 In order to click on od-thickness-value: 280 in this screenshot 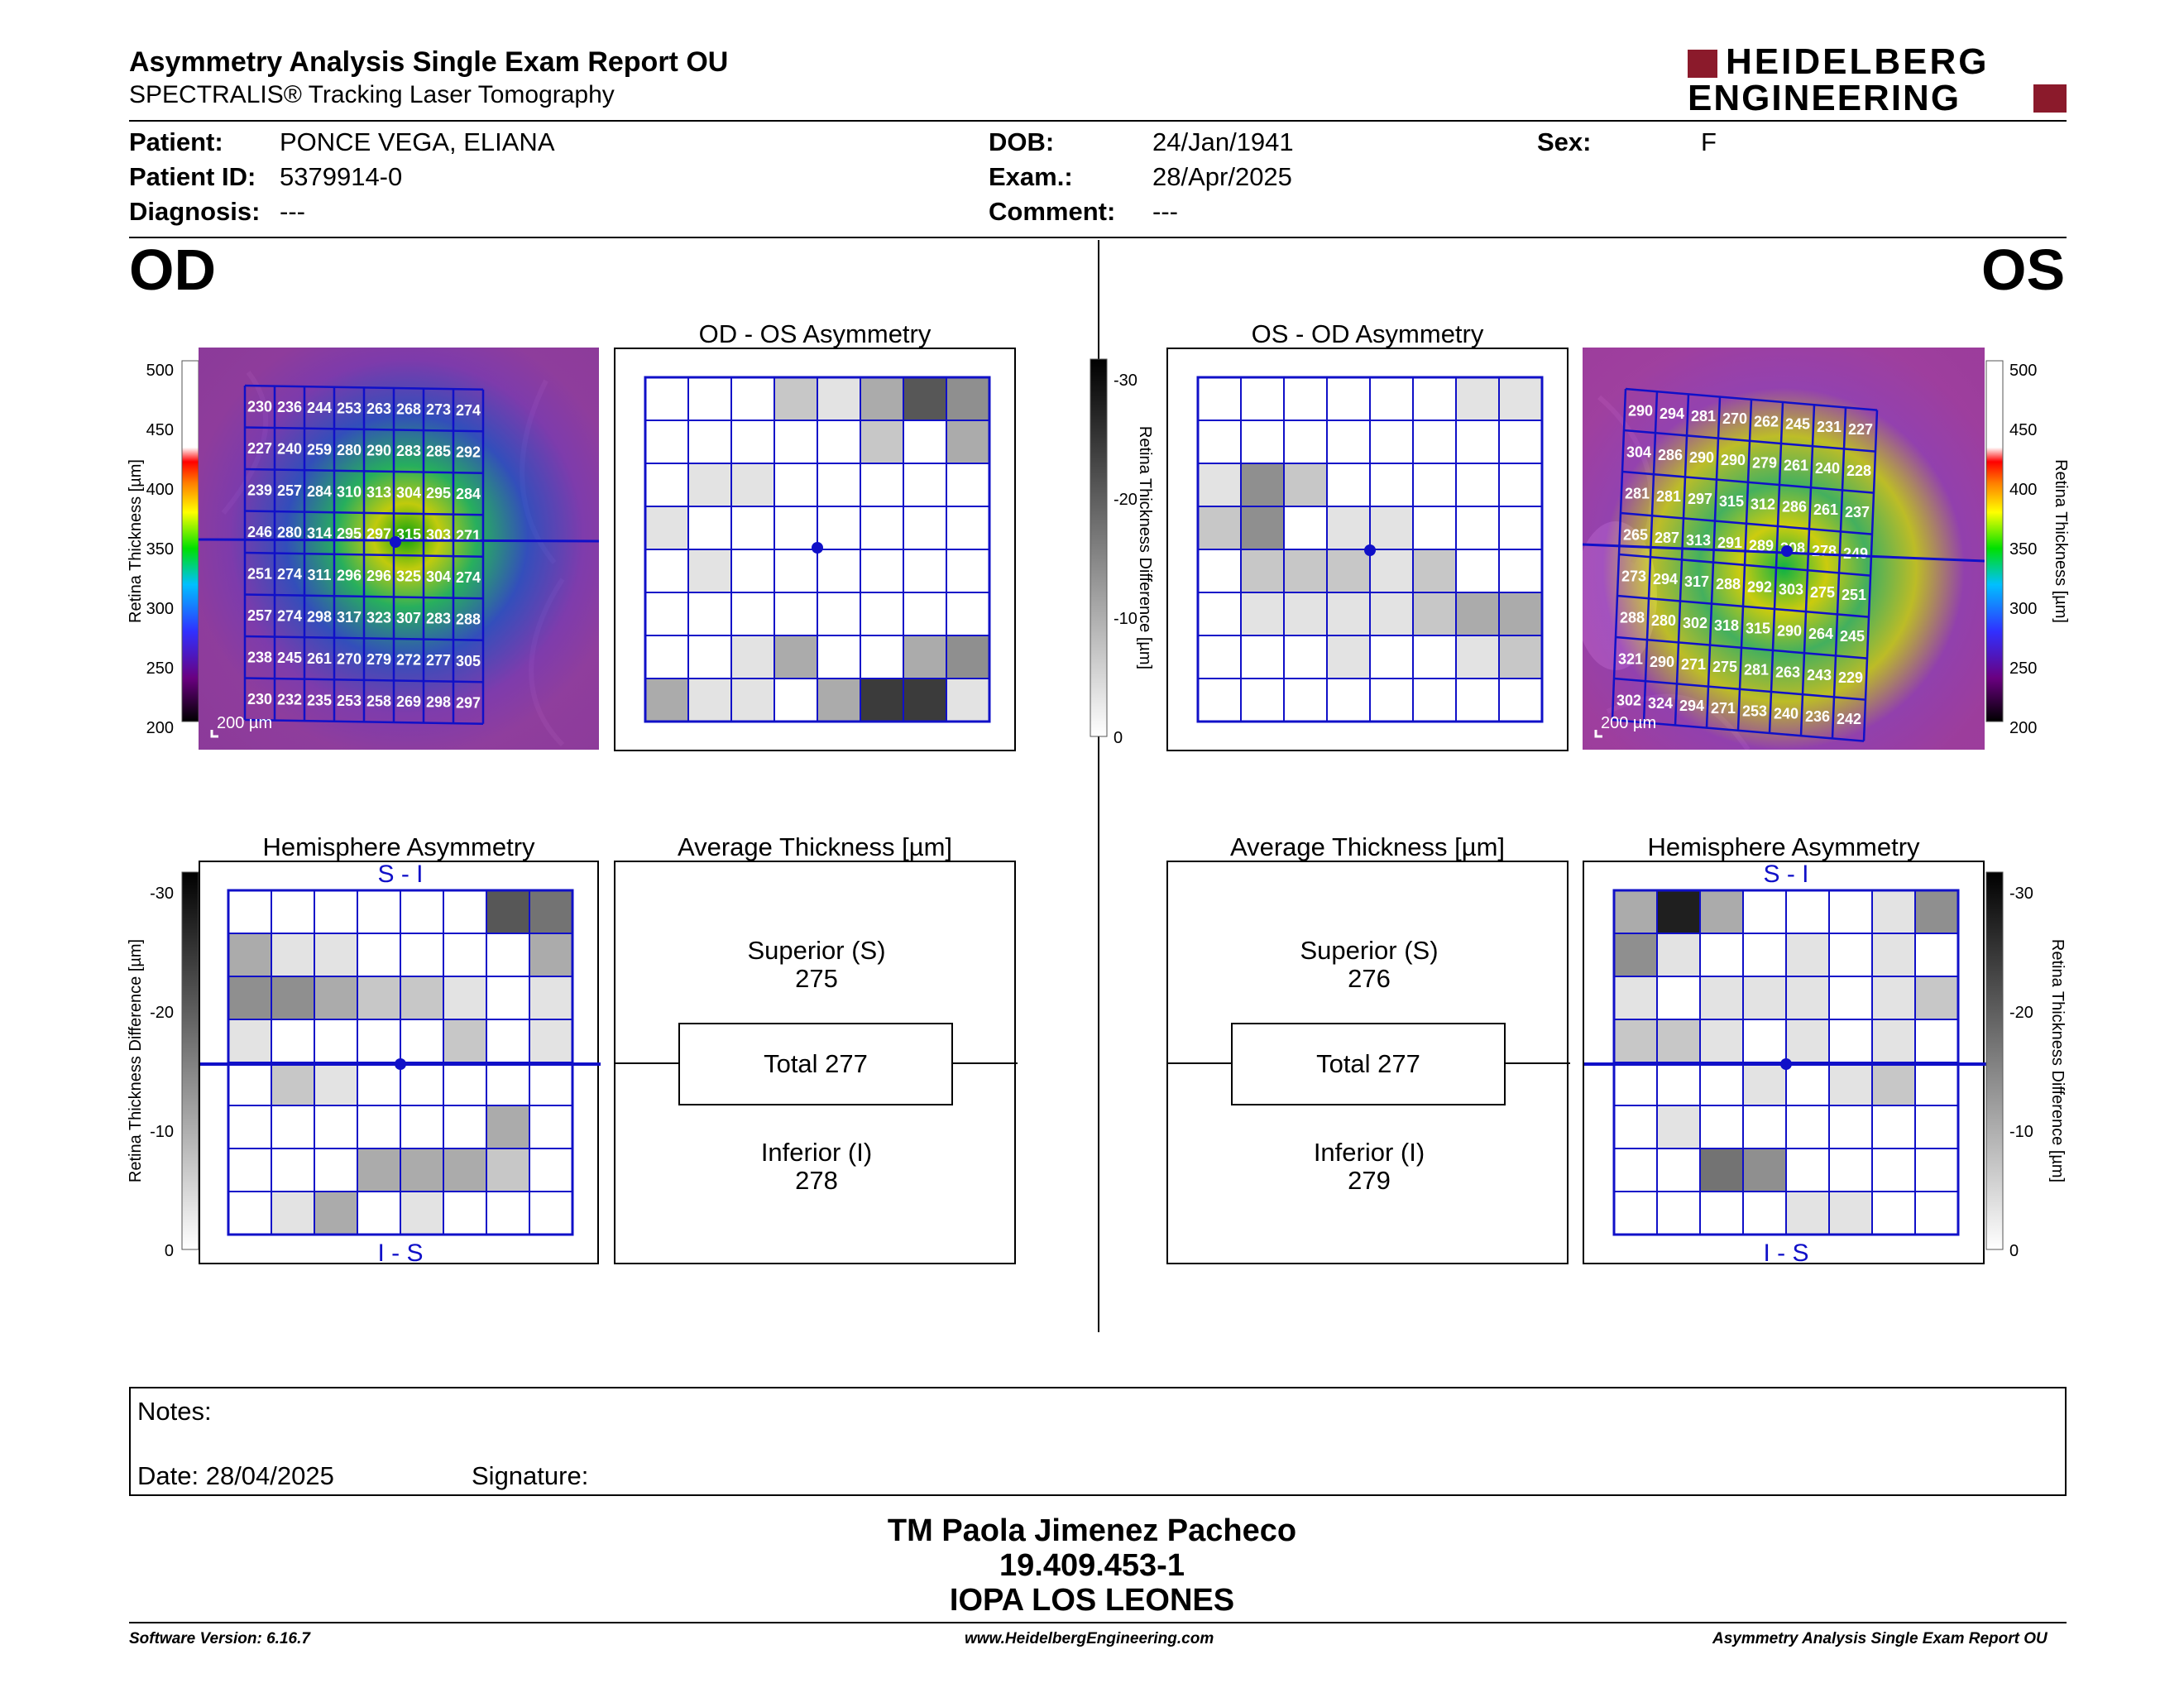, I will do `click(349, 450)`.